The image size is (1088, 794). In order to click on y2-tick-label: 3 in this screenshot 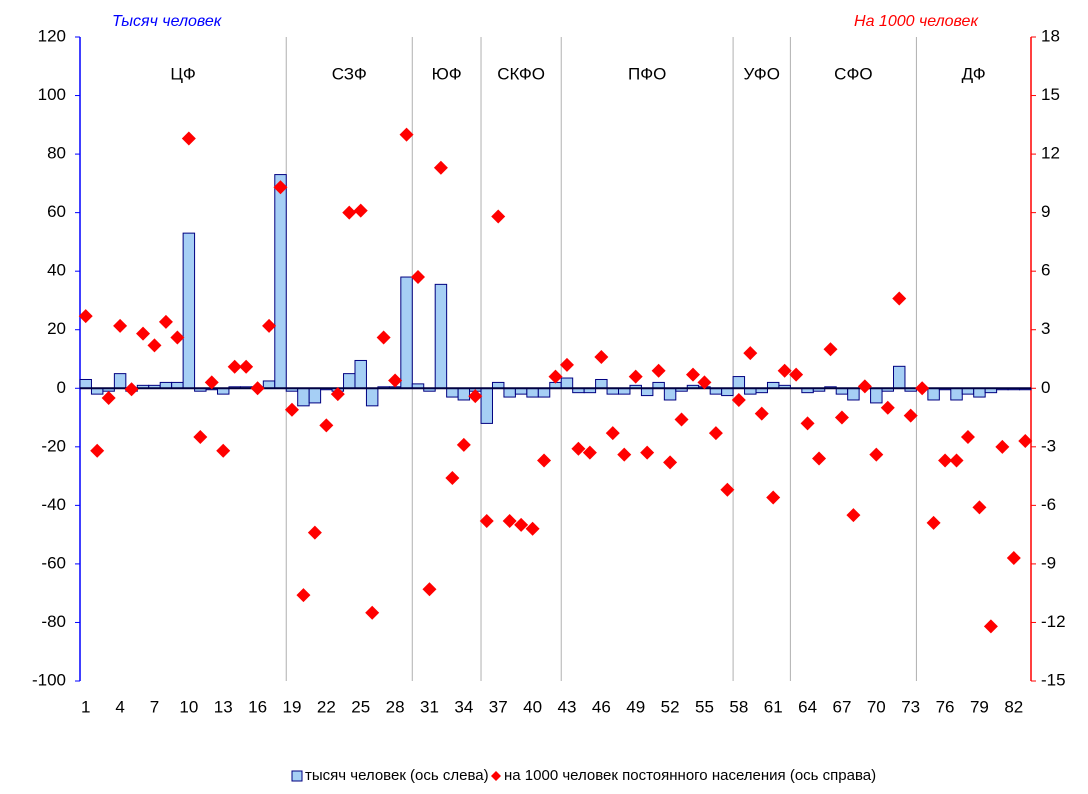, I will do `click(1045, 328)`.